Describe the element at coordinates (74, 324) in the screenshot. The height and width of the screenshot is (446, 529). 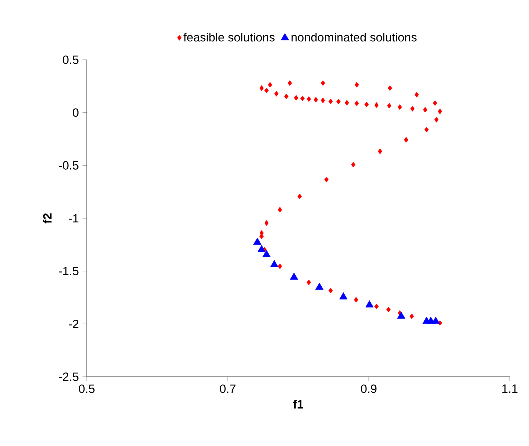
I see `y-tick-label: -2` at that location.